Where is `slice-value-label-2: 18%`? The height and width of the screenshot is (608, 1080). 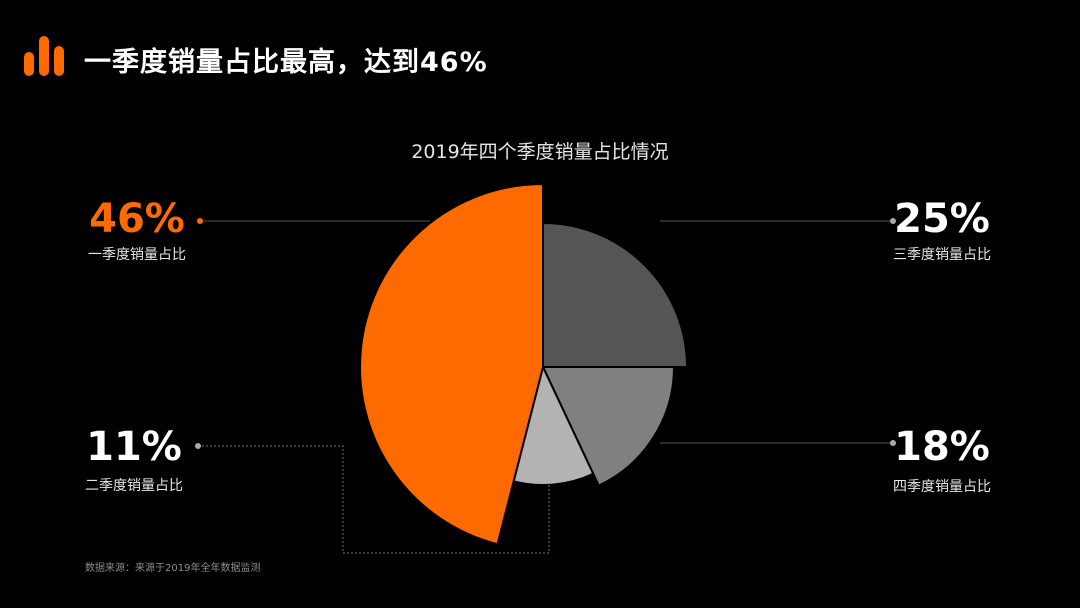
slice-value-label-2: 18% is located at coordinates (942, 447).